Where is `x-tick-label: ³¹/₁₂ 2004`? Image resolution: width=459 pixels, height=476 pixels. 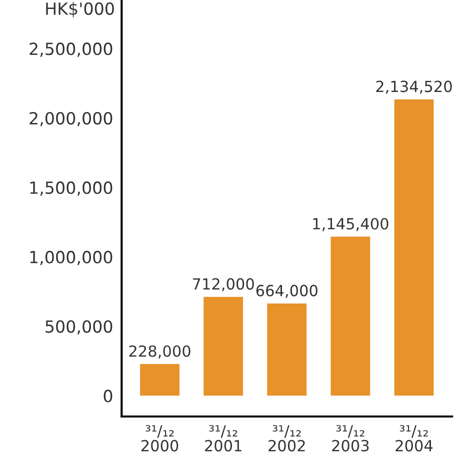
x-tick-label: ³¹/₁₂ 2004 is located at coordinates (414, 438).